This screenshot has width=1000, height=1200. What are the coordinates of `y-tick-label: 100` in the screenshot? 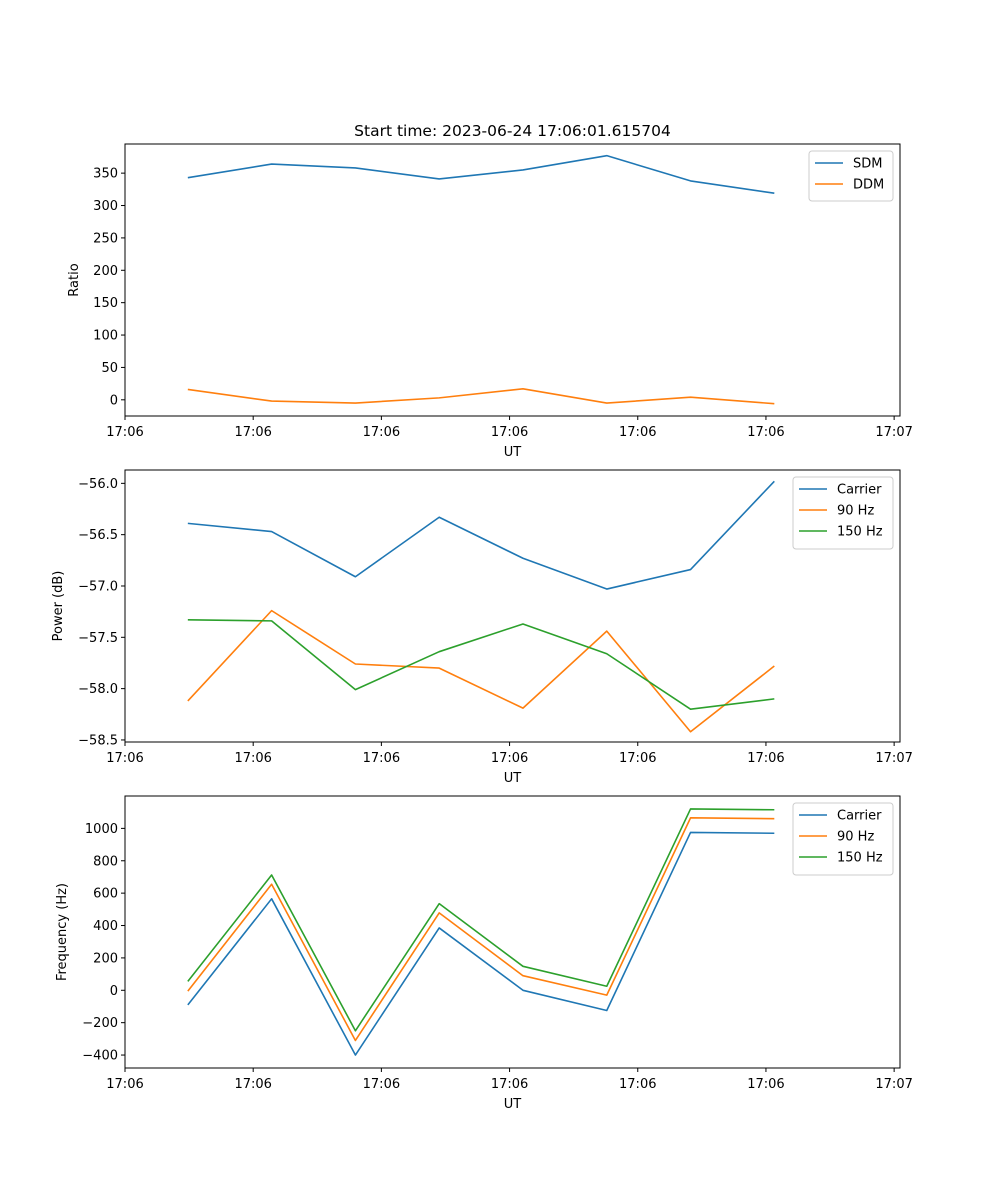 It's located at (105, 336).